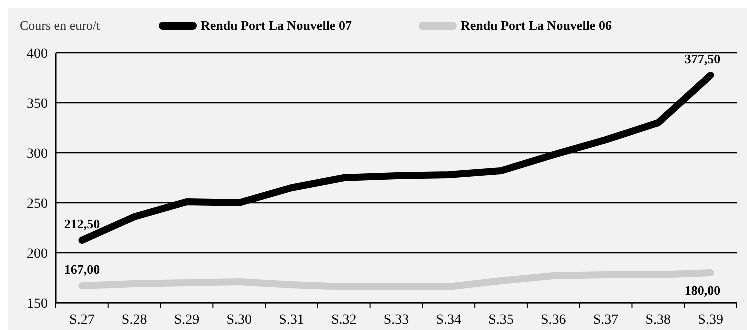  I want to click on y-tick-label: 350, so click(37, 104).